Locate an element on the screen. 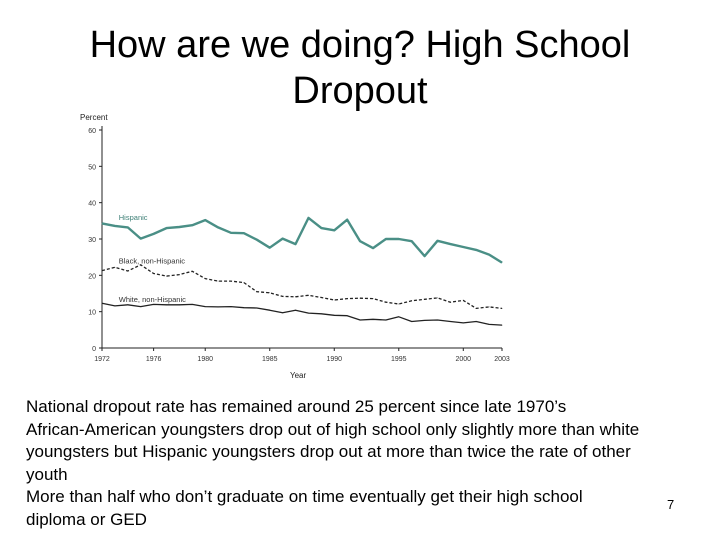  x-tick-label: 1995 is located at coordinates (399, 359).